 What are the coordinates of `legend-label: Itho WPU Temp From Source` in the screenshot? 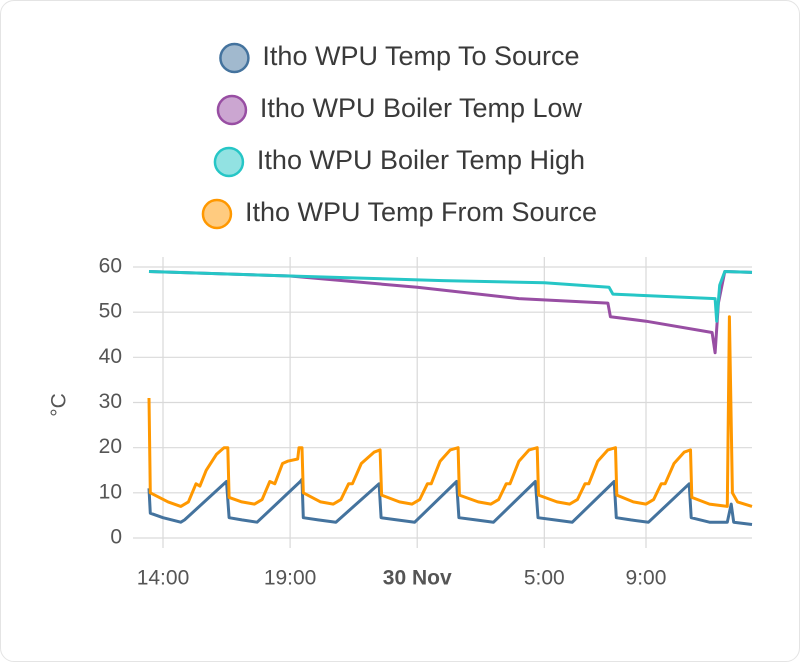 It's located at (421, 212).